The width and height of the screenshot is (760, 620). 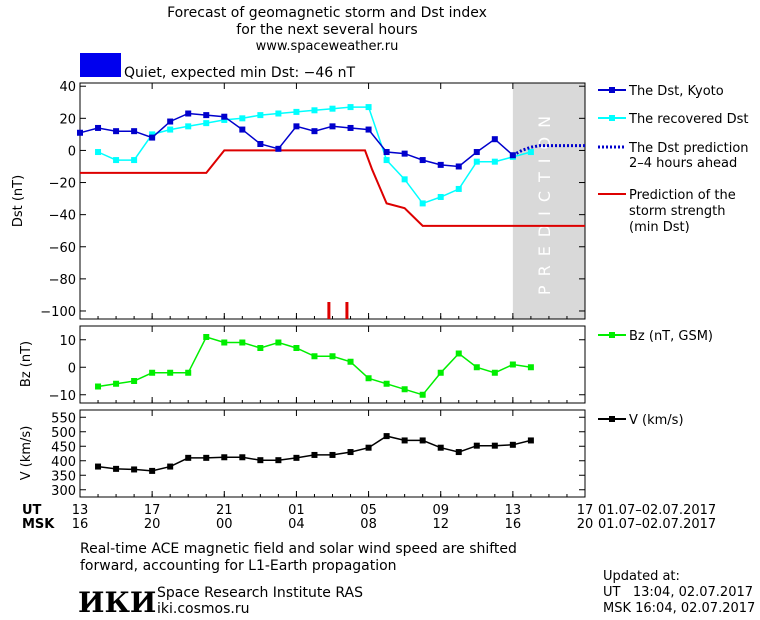 I want to click on dst-ytick-label: 20, so click(x=67, y=119).